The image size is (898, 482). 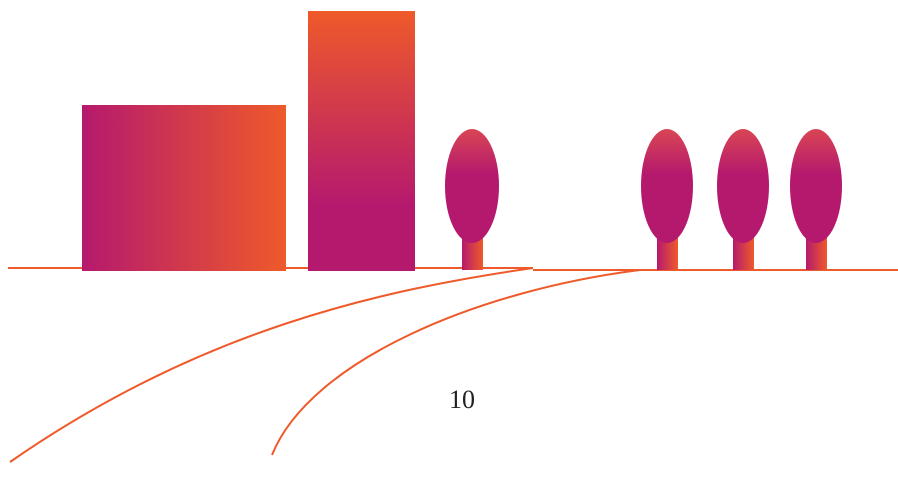 I want to click on page-number: 10, so click(x=462, y=399).